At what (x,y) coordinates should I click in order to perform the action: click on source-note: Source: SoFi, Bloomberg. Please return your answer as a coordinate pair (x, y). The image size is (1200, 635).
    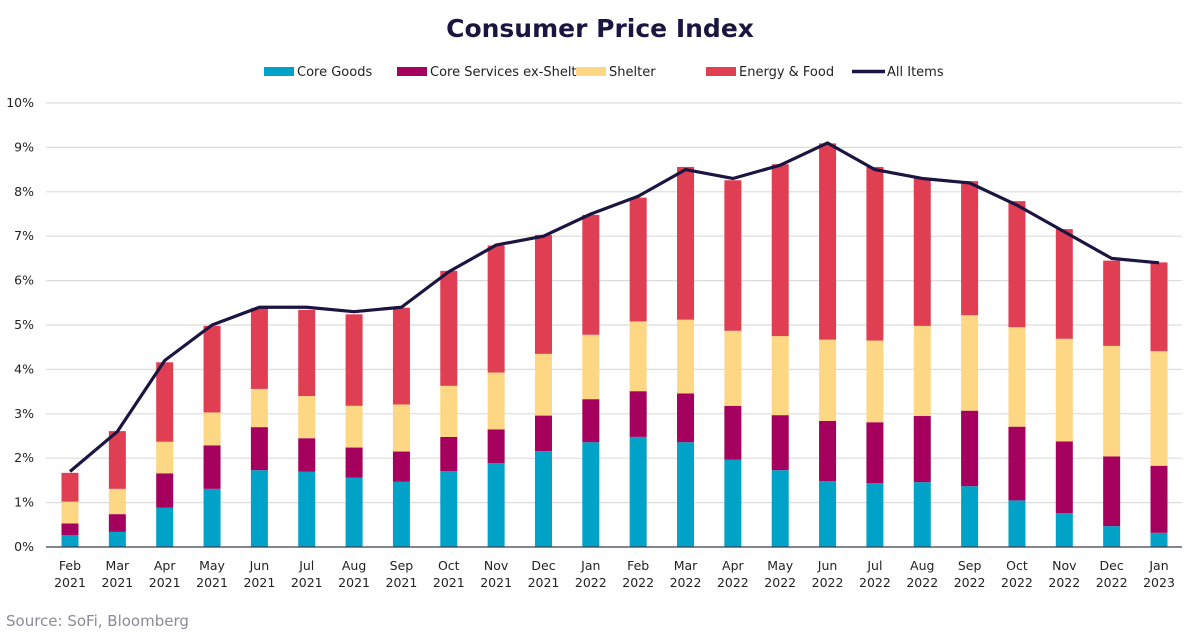
    Looking at the image, I should click on (97, 621).